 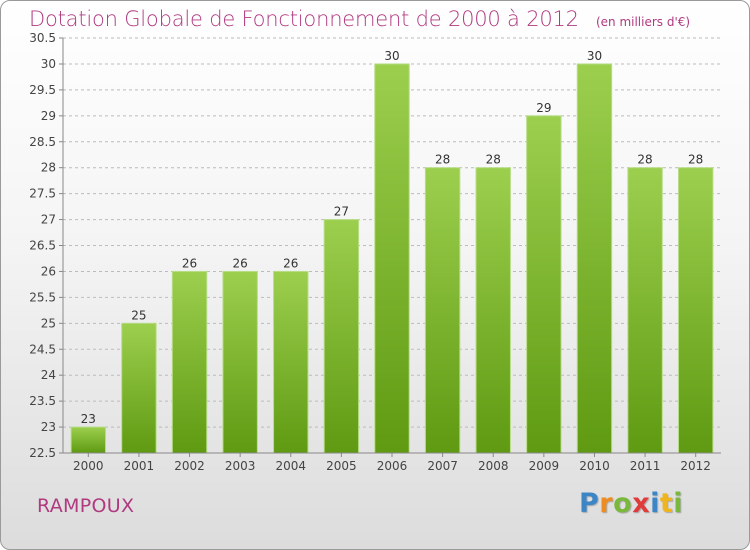 I want to click on x-tick-label: 2000, so click(x=88, y=466).